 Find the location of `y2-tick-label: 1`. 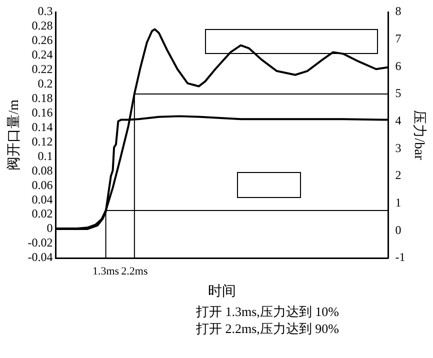

y2-tick-label: 1 is located at coordinates (398, 202).